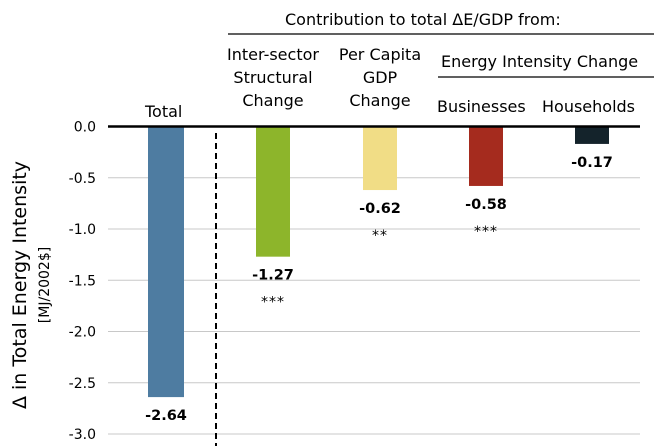  I want to click on category-label-total: Total, so click(164, 111).